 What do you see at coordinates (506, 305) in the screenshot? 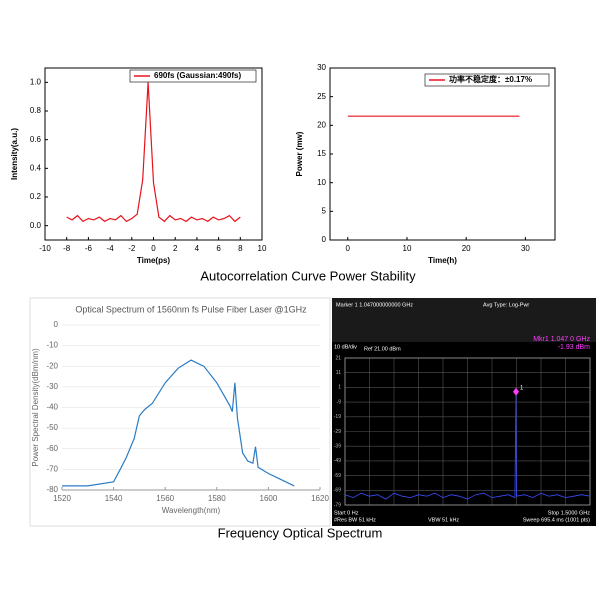
I see `annotation: Avg Type: Log-Pwr` at bounding box center [506, 305].